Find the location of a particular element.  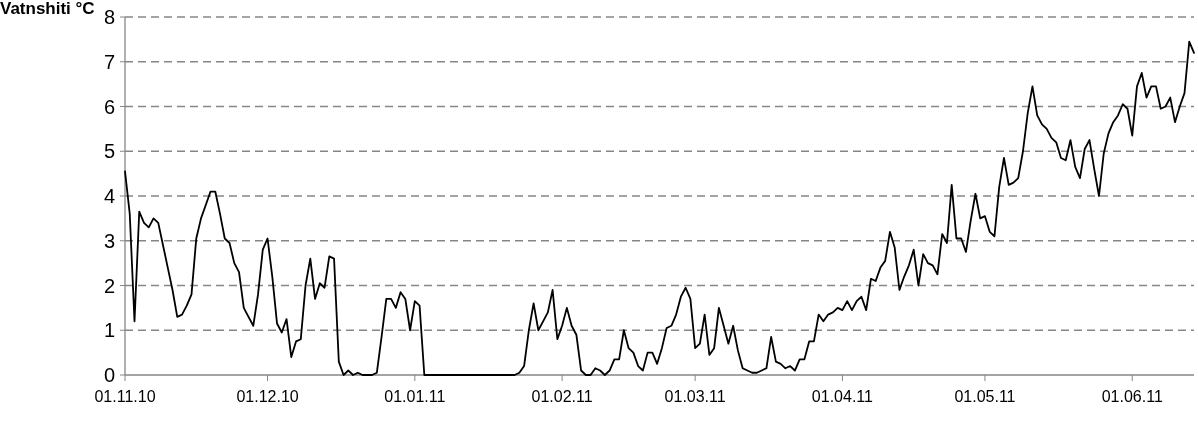

y-tick-label: 6 is located at coordinates (109, 106).